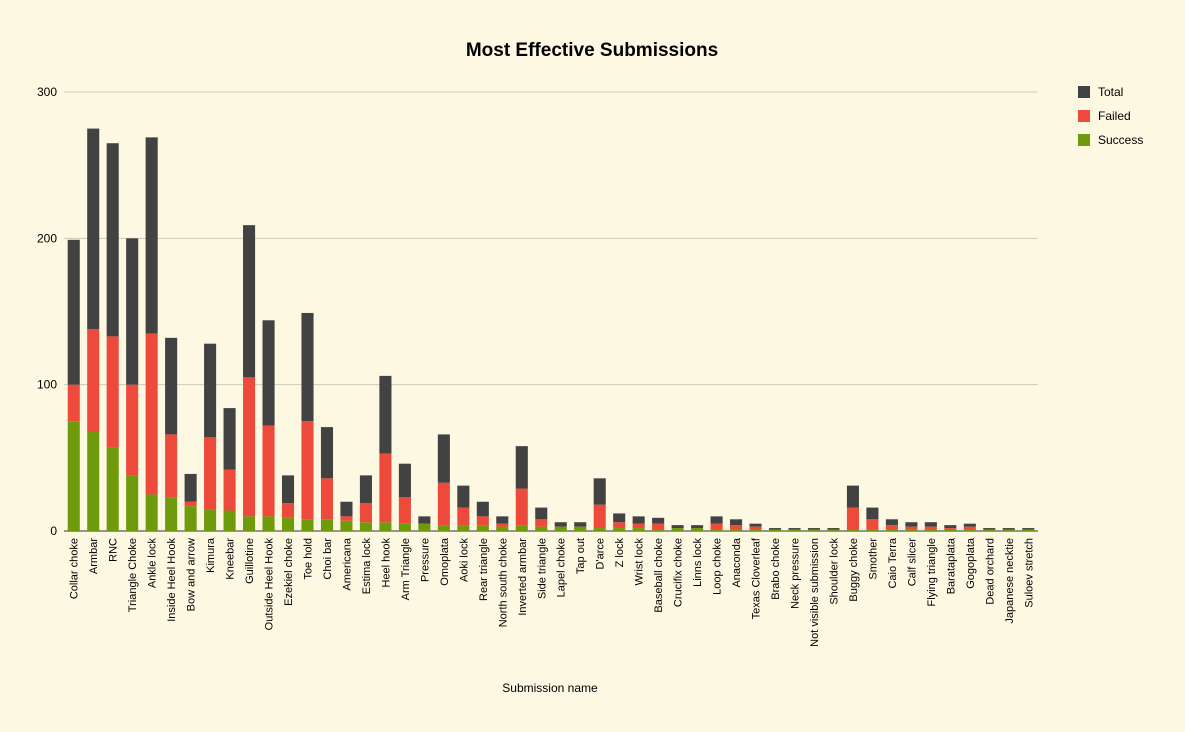 The image size is (1185, 732). What do you see at coordinates (990, 571) in the screenshot?
I see `x-tick-label: Dead orchard` at bounding box center [990, 571].